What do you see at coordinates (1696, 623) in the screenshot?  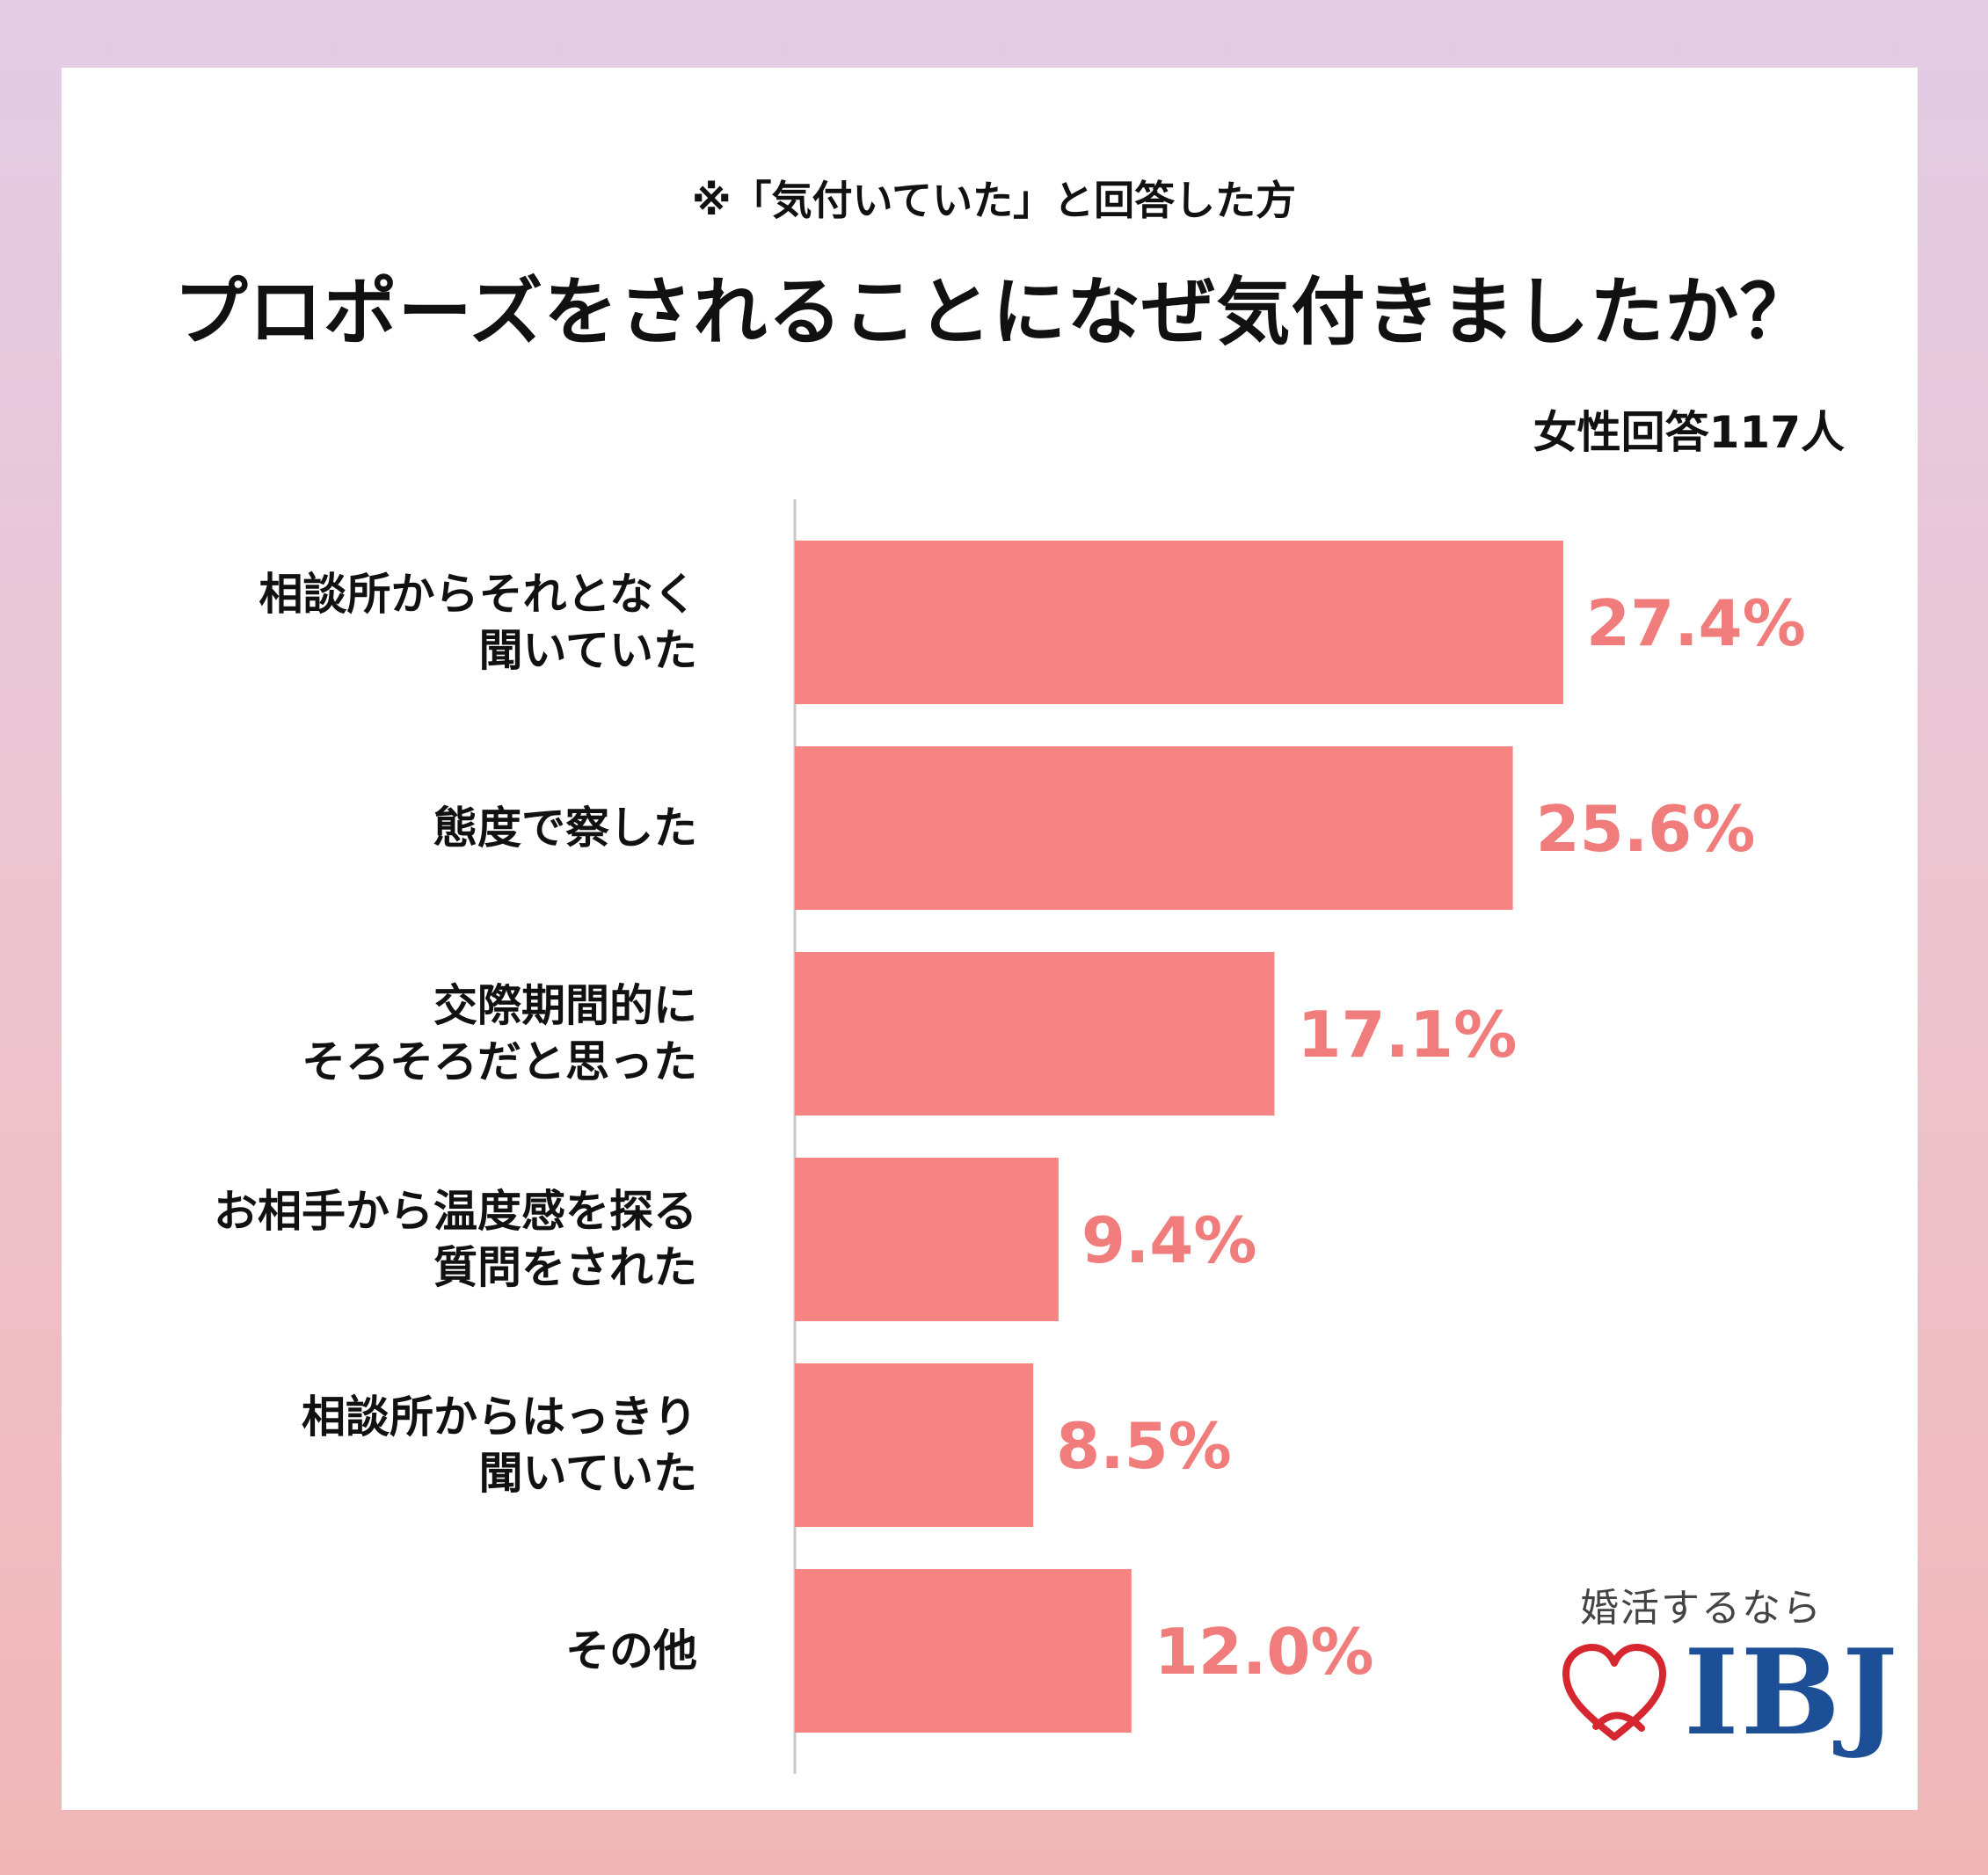 I see `value-label-1: 27.4%` at bounding box center [1696, 623].